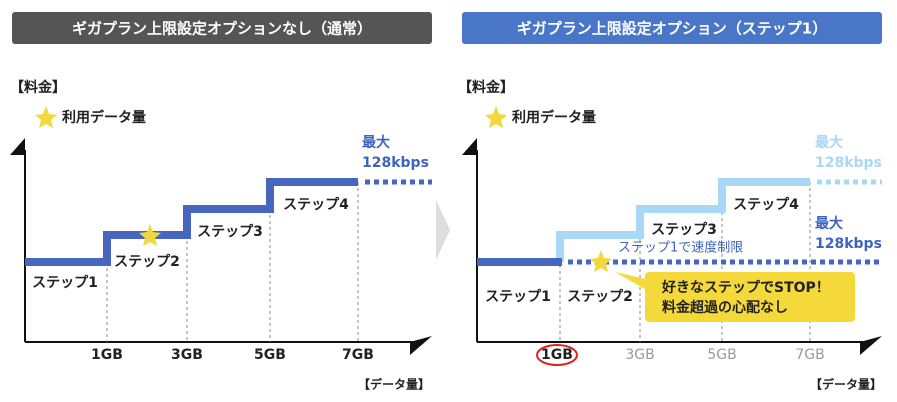 The image size is (897, 402). I want to click on callout, so click(750, 297).